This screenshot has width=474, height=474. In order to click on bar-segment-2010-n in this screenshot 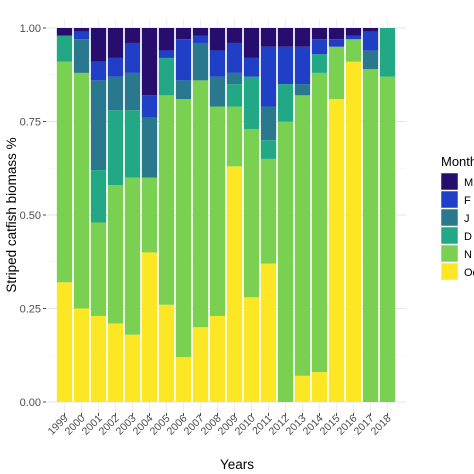, I will do `click(251, 213)`.